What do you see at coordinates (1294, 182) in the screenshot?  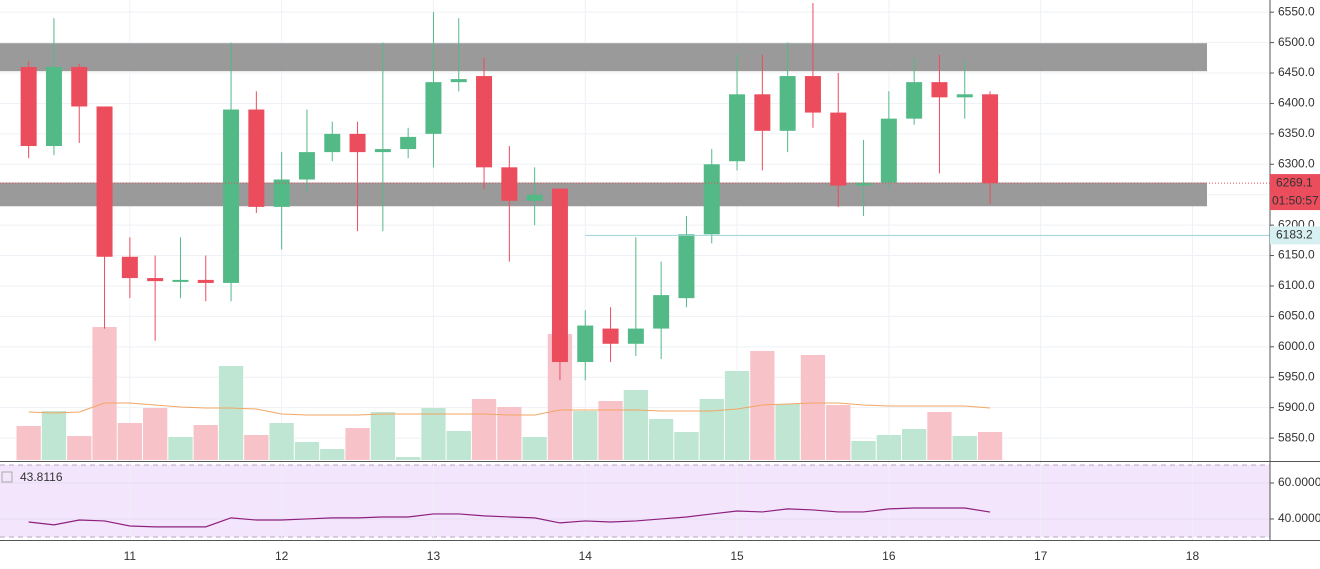 I see `last-price-label: 6269.1` at bounding box center [1294, 182].